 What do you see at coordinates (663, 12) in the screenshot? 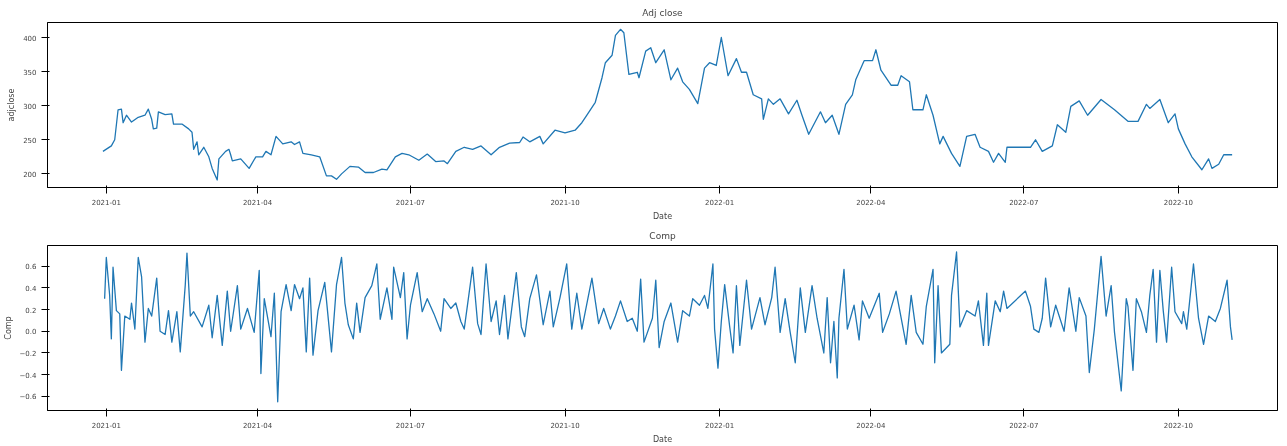
I see `chart-title: Adj close` at bounding box center [663, 12].